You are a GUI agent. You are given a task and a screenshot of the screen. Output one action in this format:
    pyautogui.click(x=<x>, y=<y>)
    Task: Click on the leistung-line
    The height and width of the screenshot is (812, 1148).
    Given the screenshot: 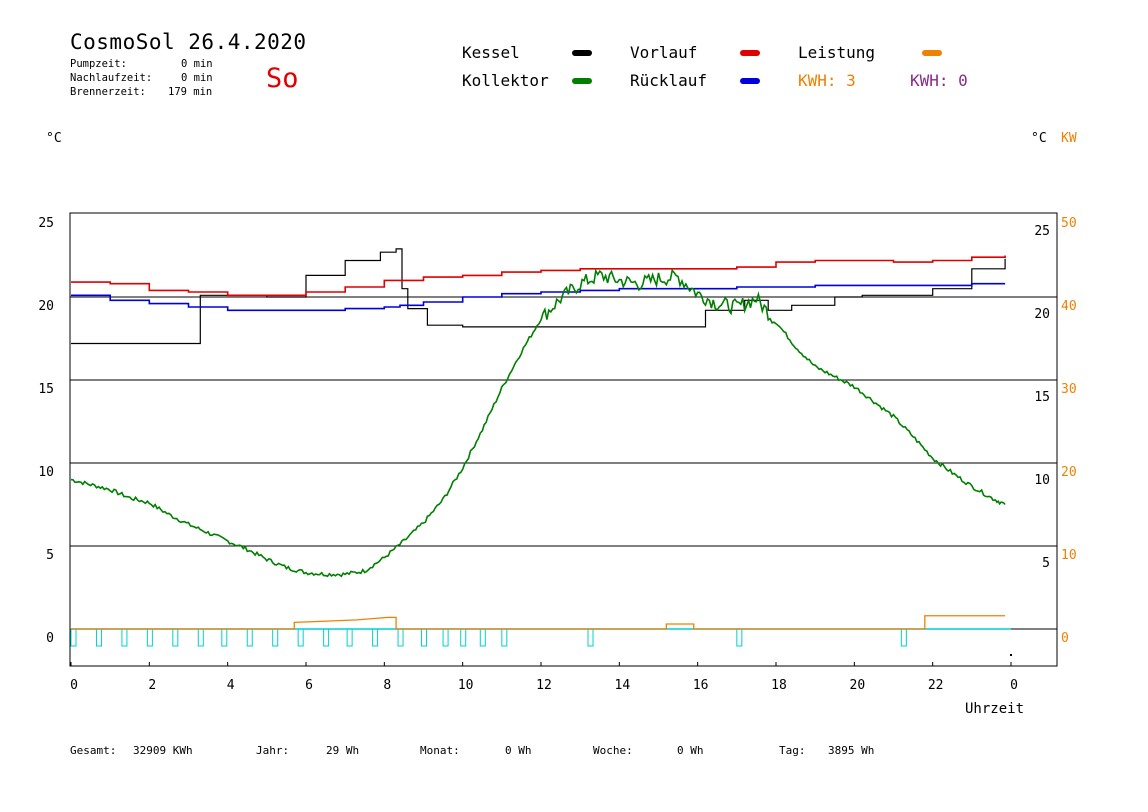 What is the action you would take?
    pyautogui.click(x=538, y=622)
    